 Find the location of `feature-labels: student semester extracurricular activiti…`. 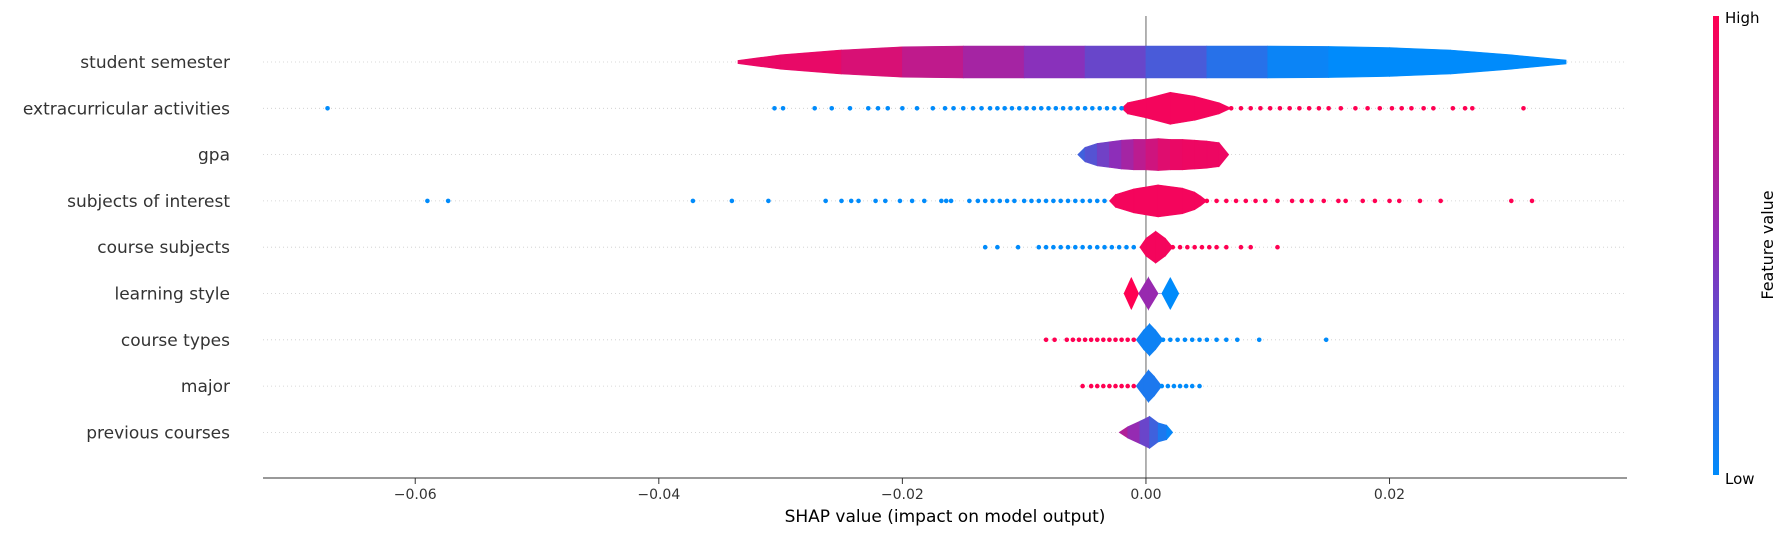

feature-labels: student semester extracurricular activiti… is located at coordinates (126, 248).